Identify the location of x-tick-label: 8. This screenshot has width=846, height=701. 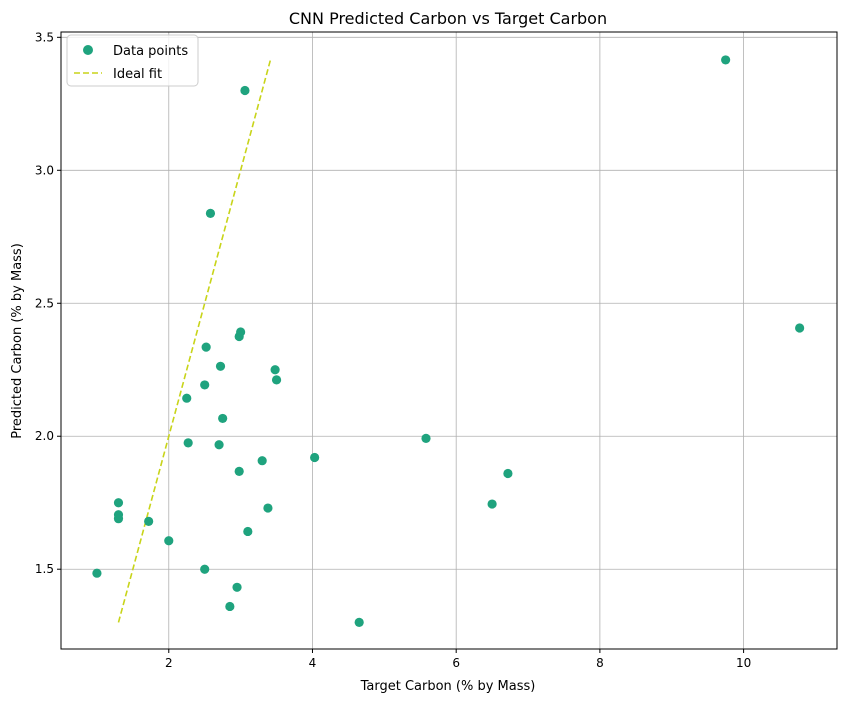
(600, 663).